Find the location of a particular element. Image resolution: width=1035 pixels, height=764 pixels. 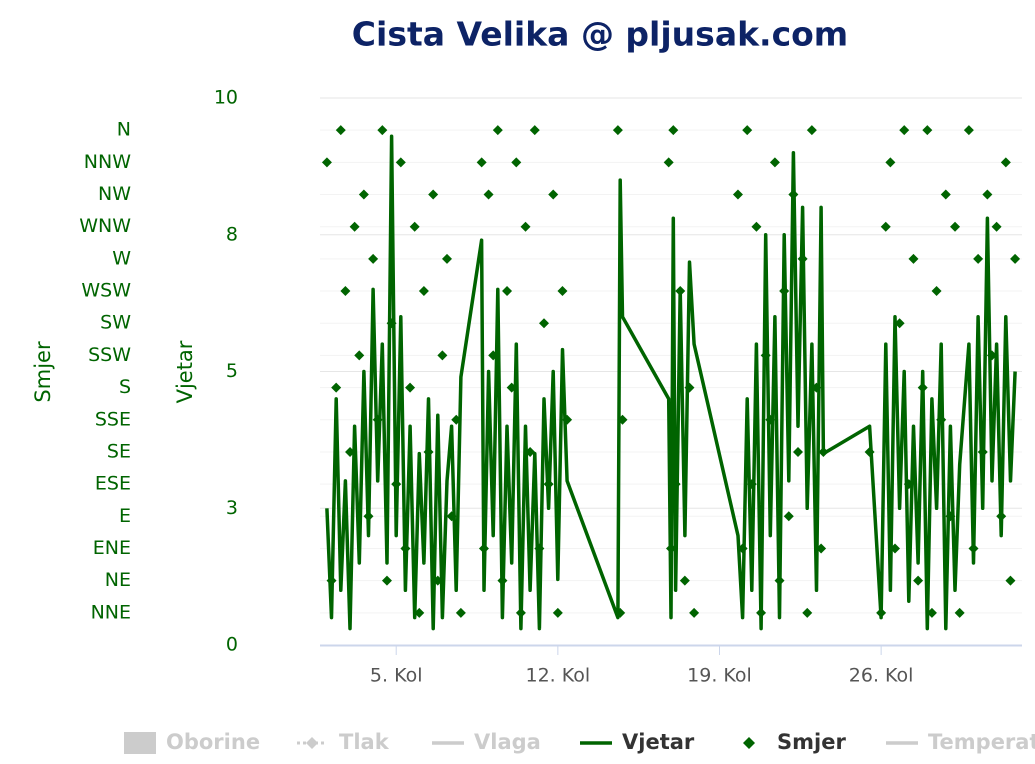

legend-label: Oborine is located at coordinates (213, 742).